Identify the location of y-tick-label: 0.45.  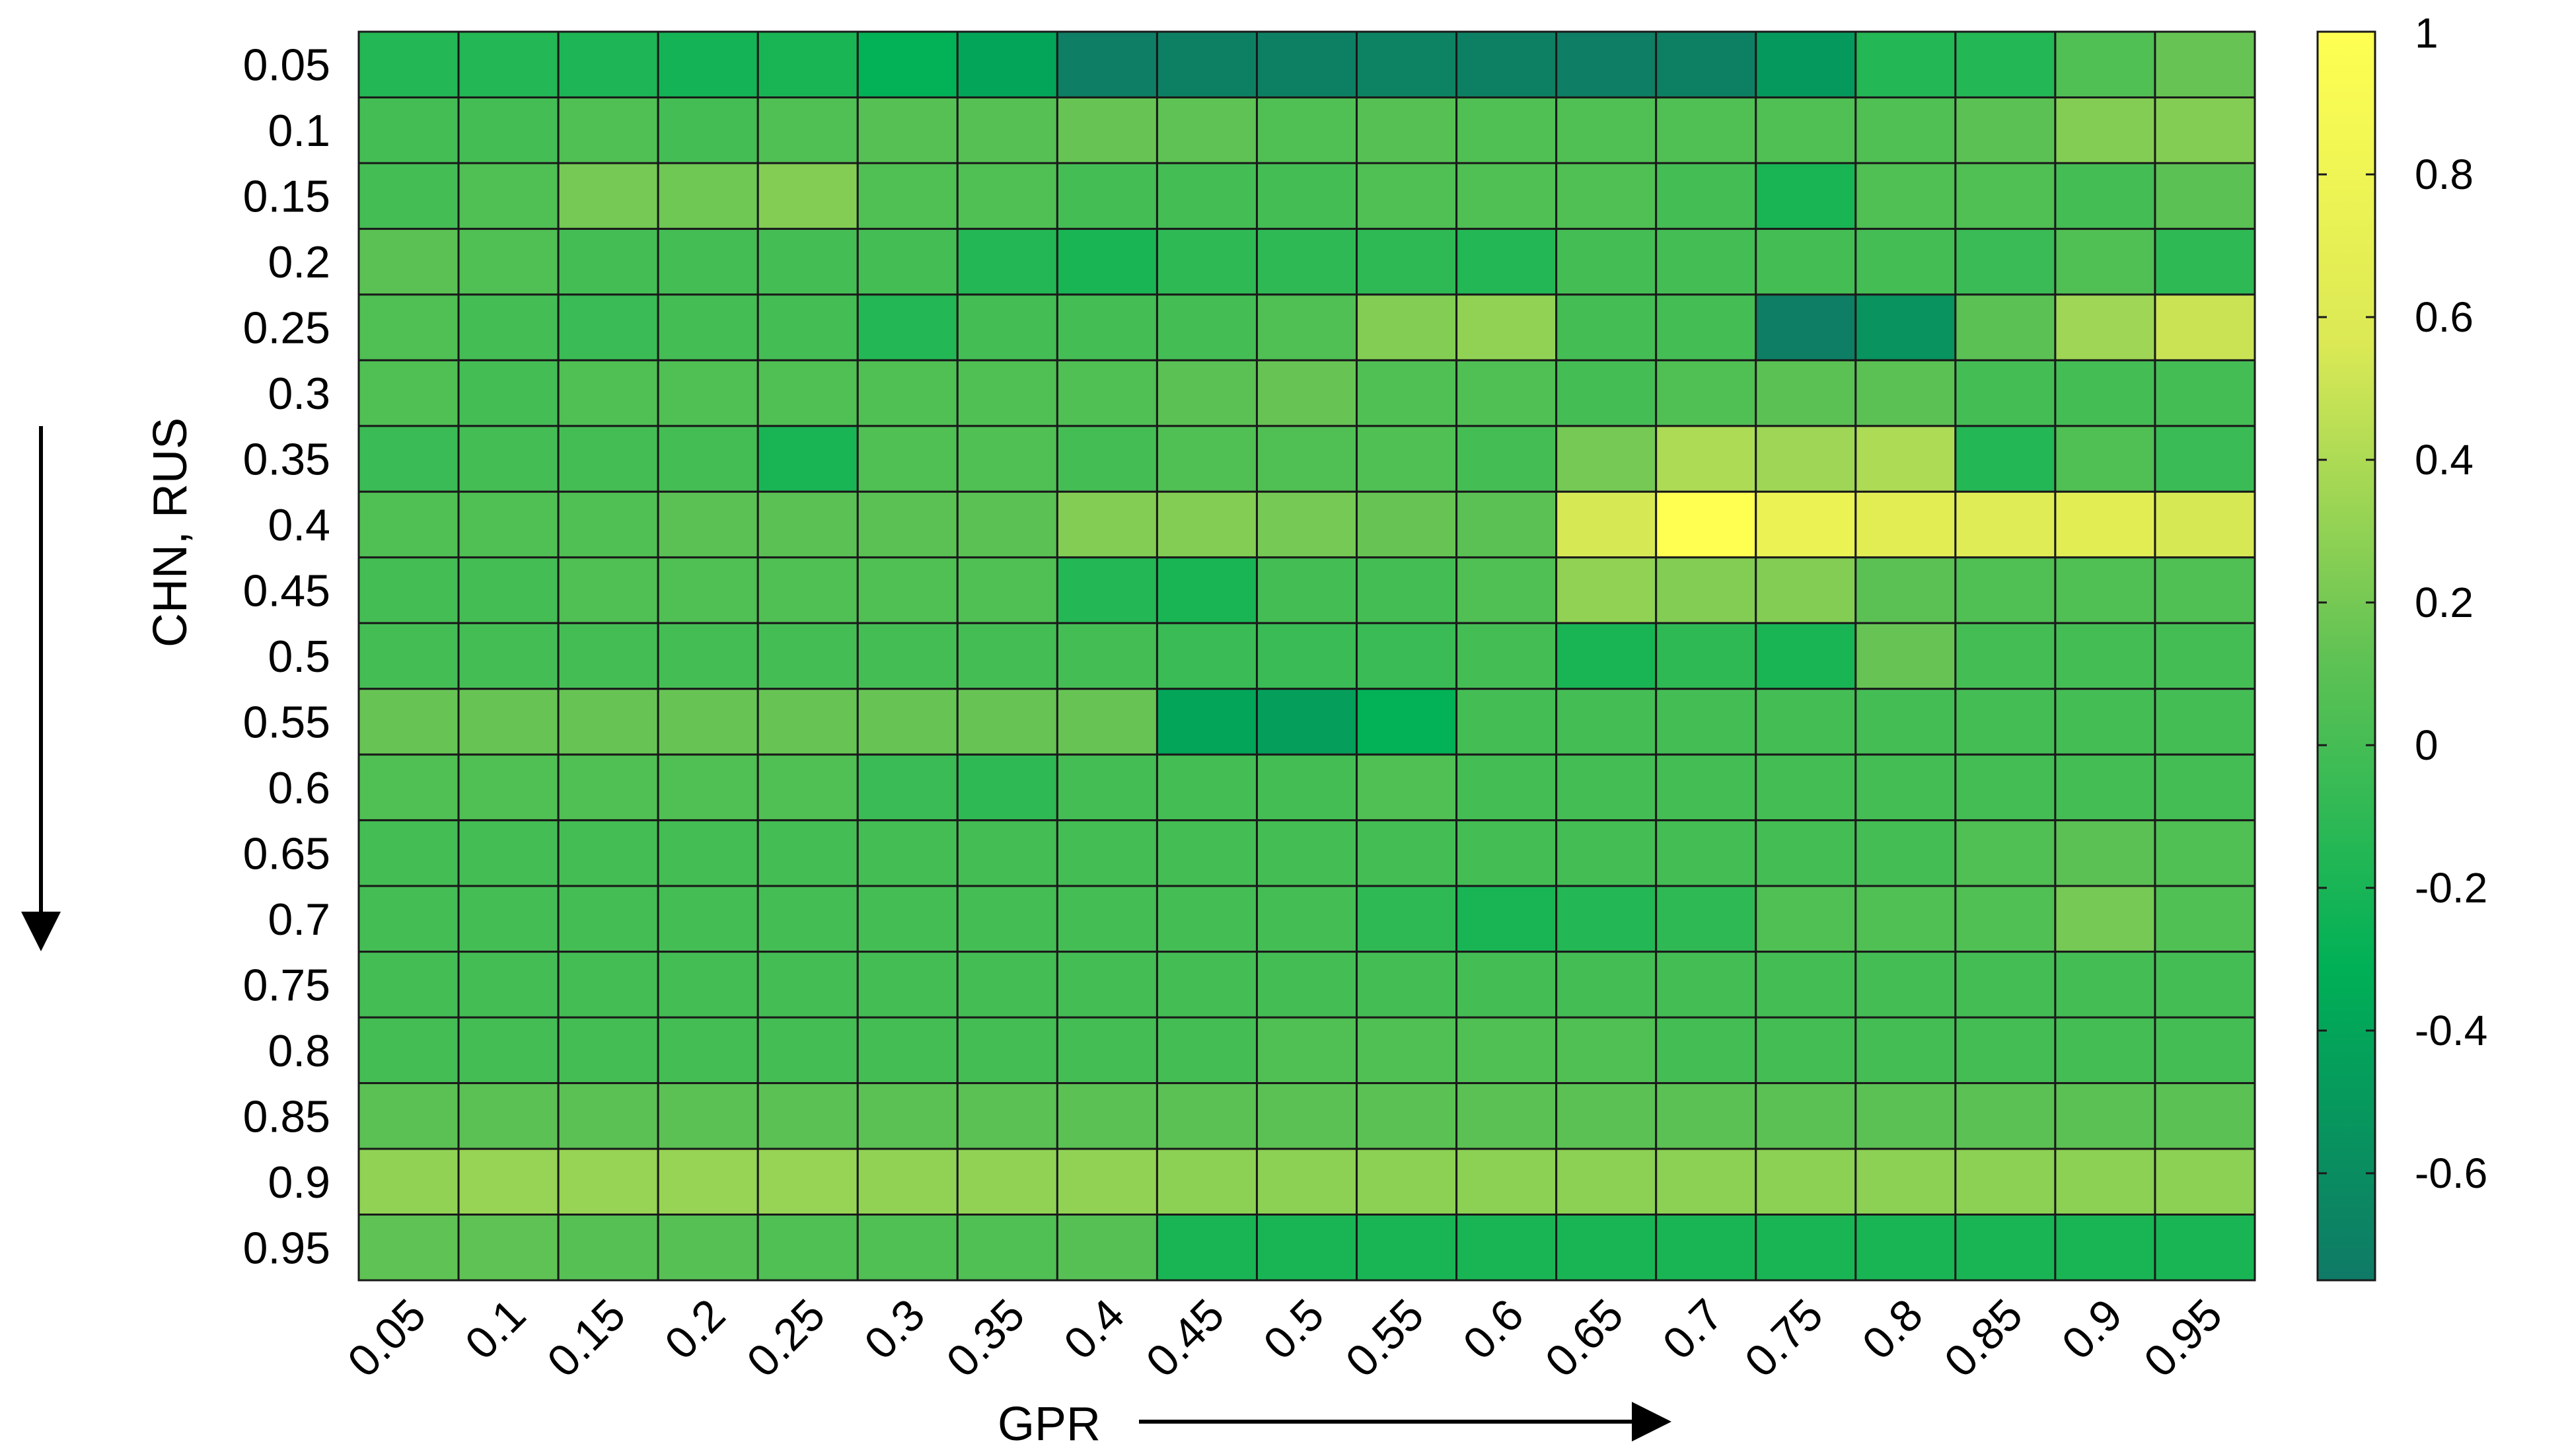
(286, 591).